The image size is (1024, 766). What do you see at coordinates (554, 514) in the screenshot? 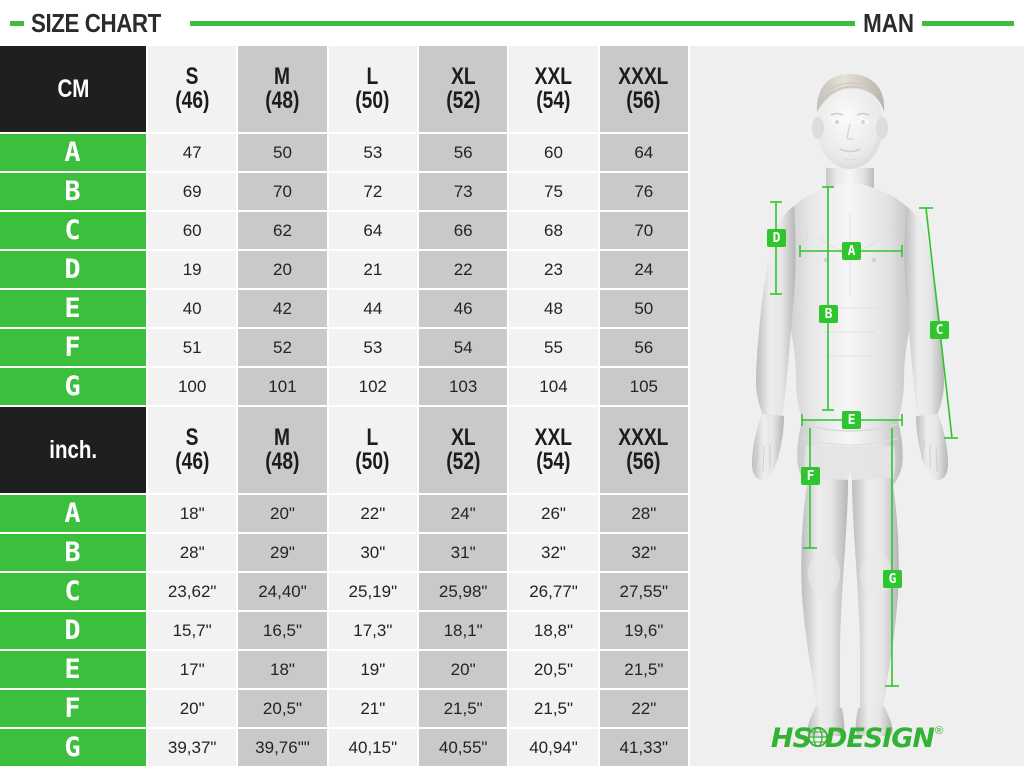
I see `table-cell: 26"` at bounding box center [554, 514].